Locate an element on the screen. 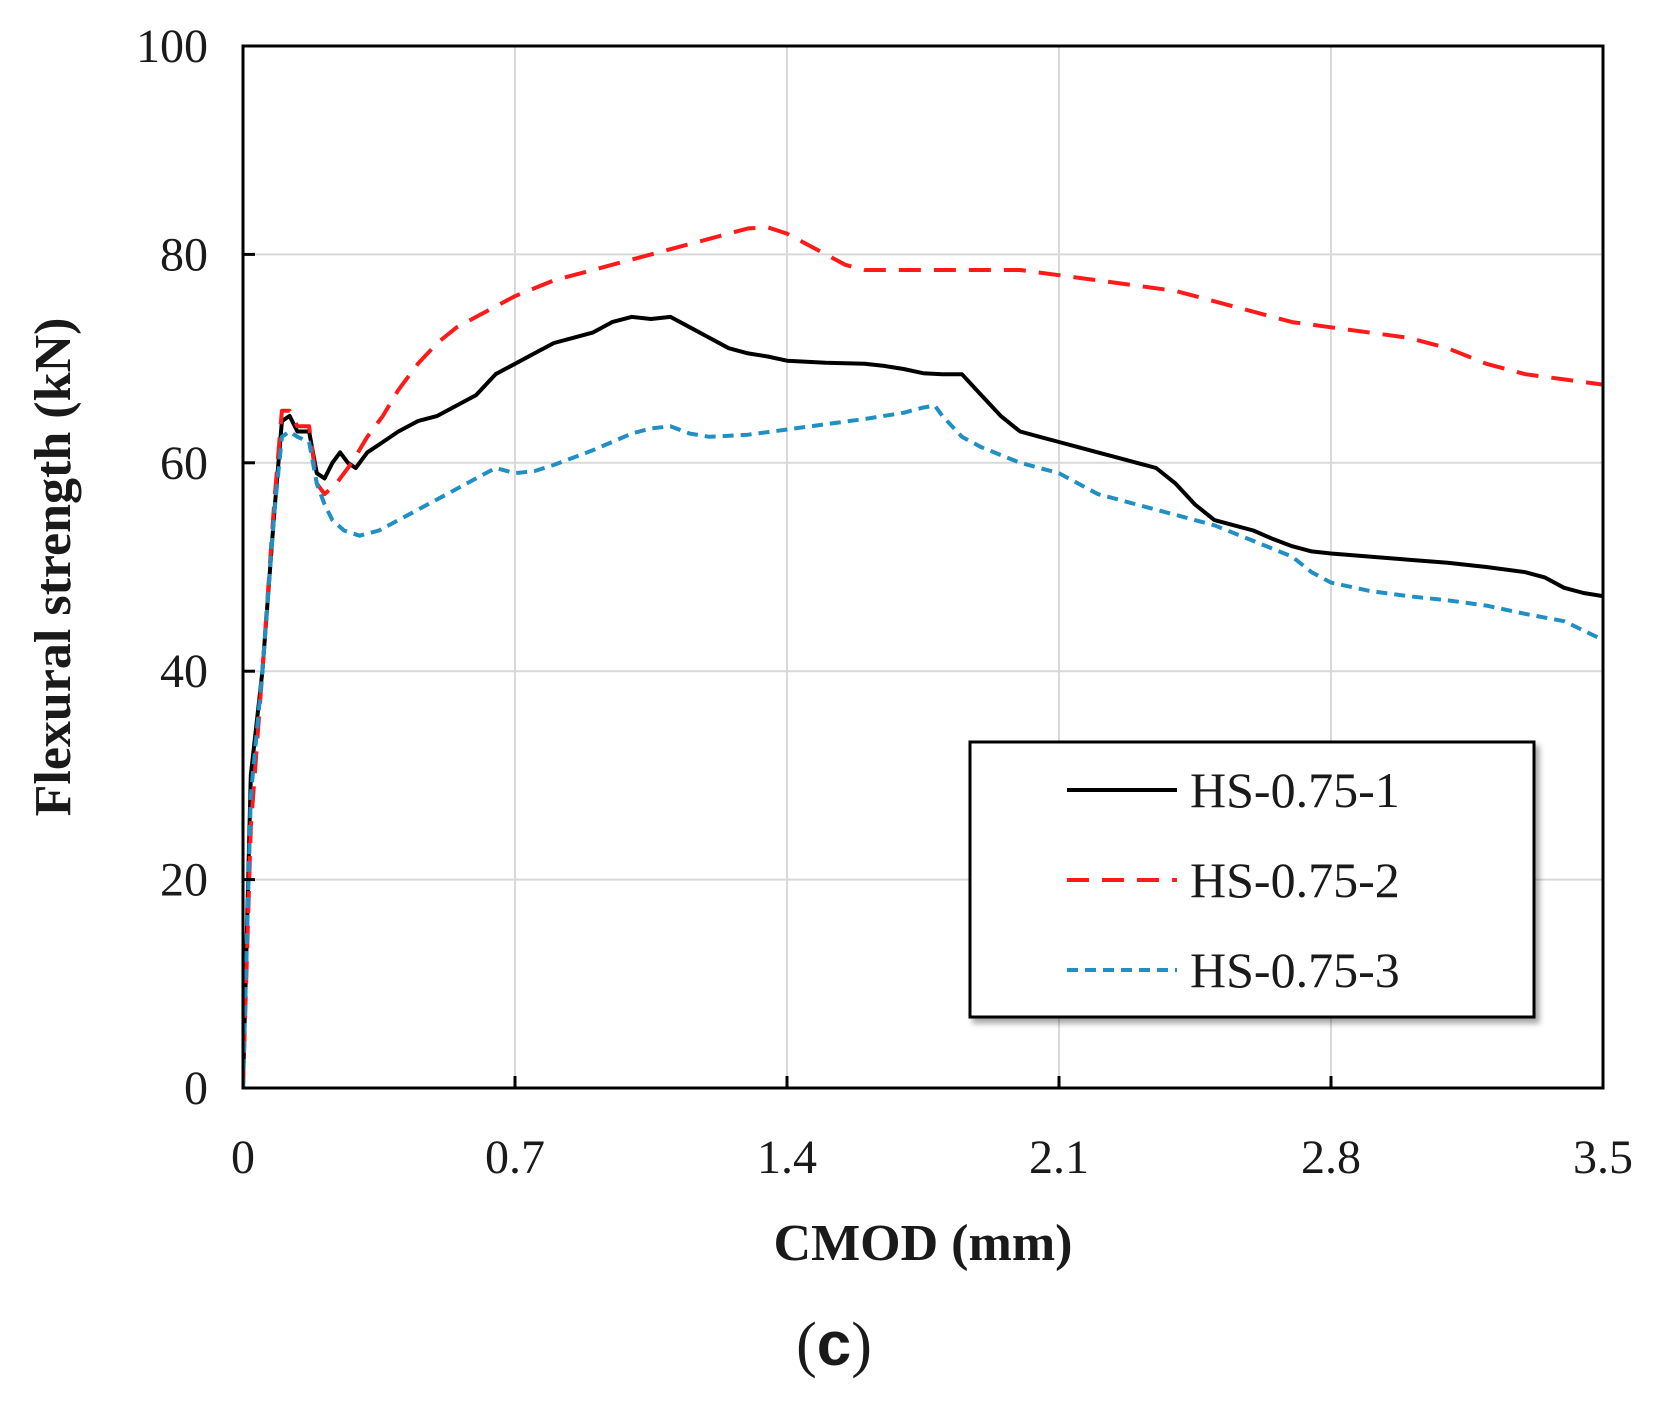  x-tick-label: 0.7 is located at coordinates (515, 1157).